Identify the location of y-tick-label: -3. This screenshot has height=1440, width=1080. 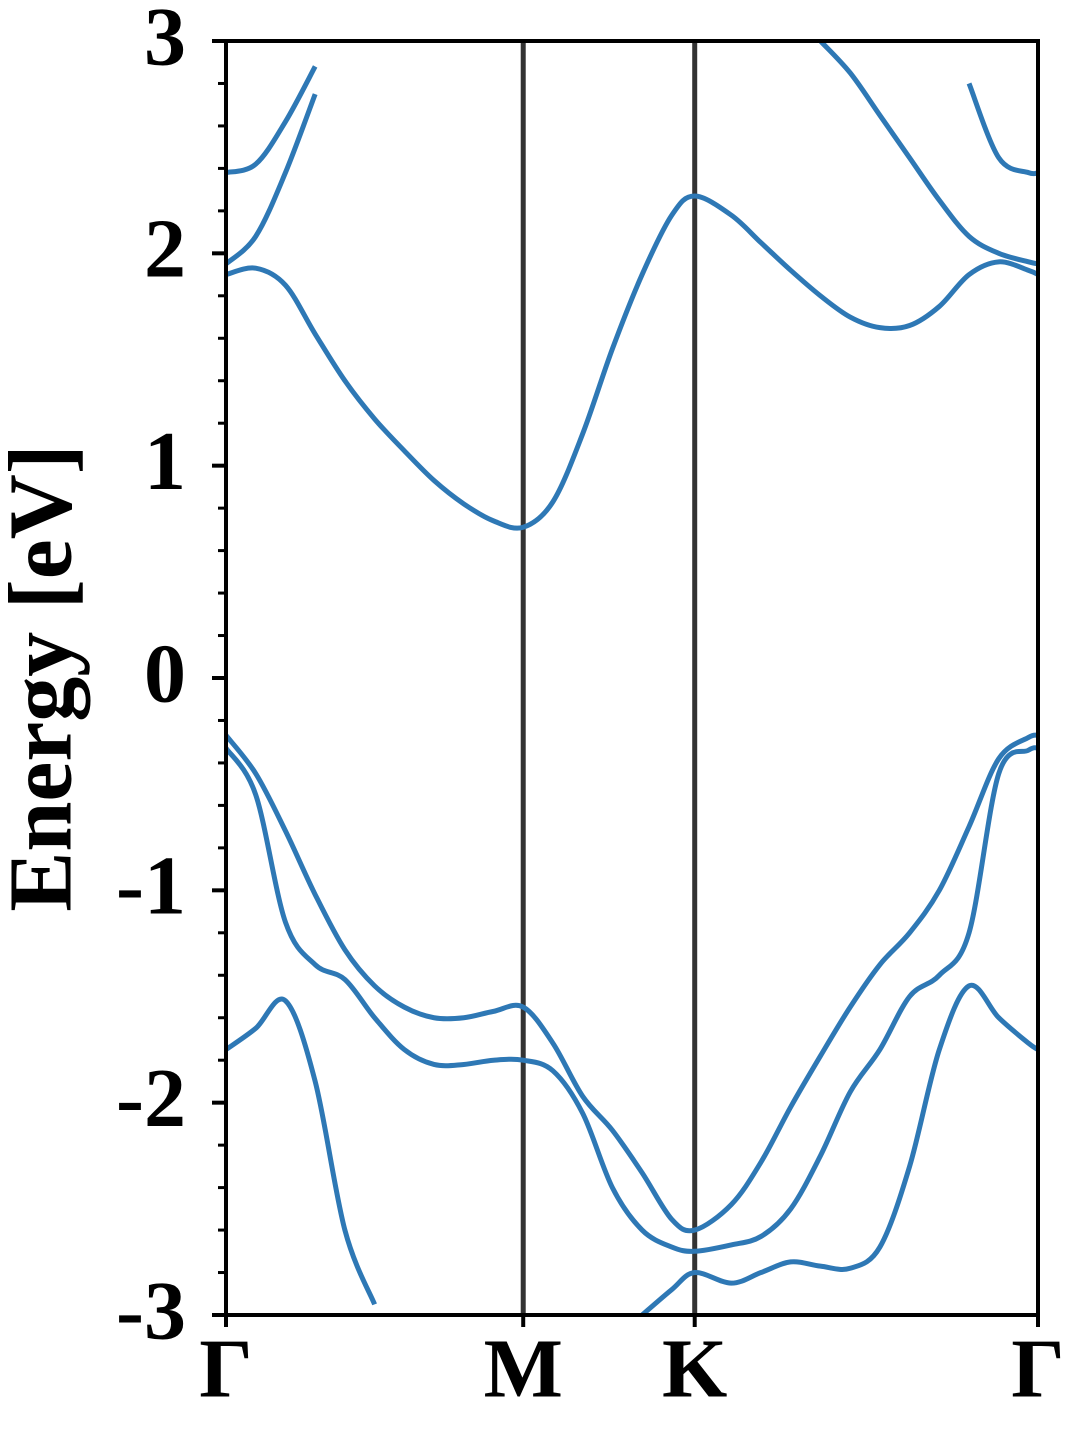
(151, 1310).